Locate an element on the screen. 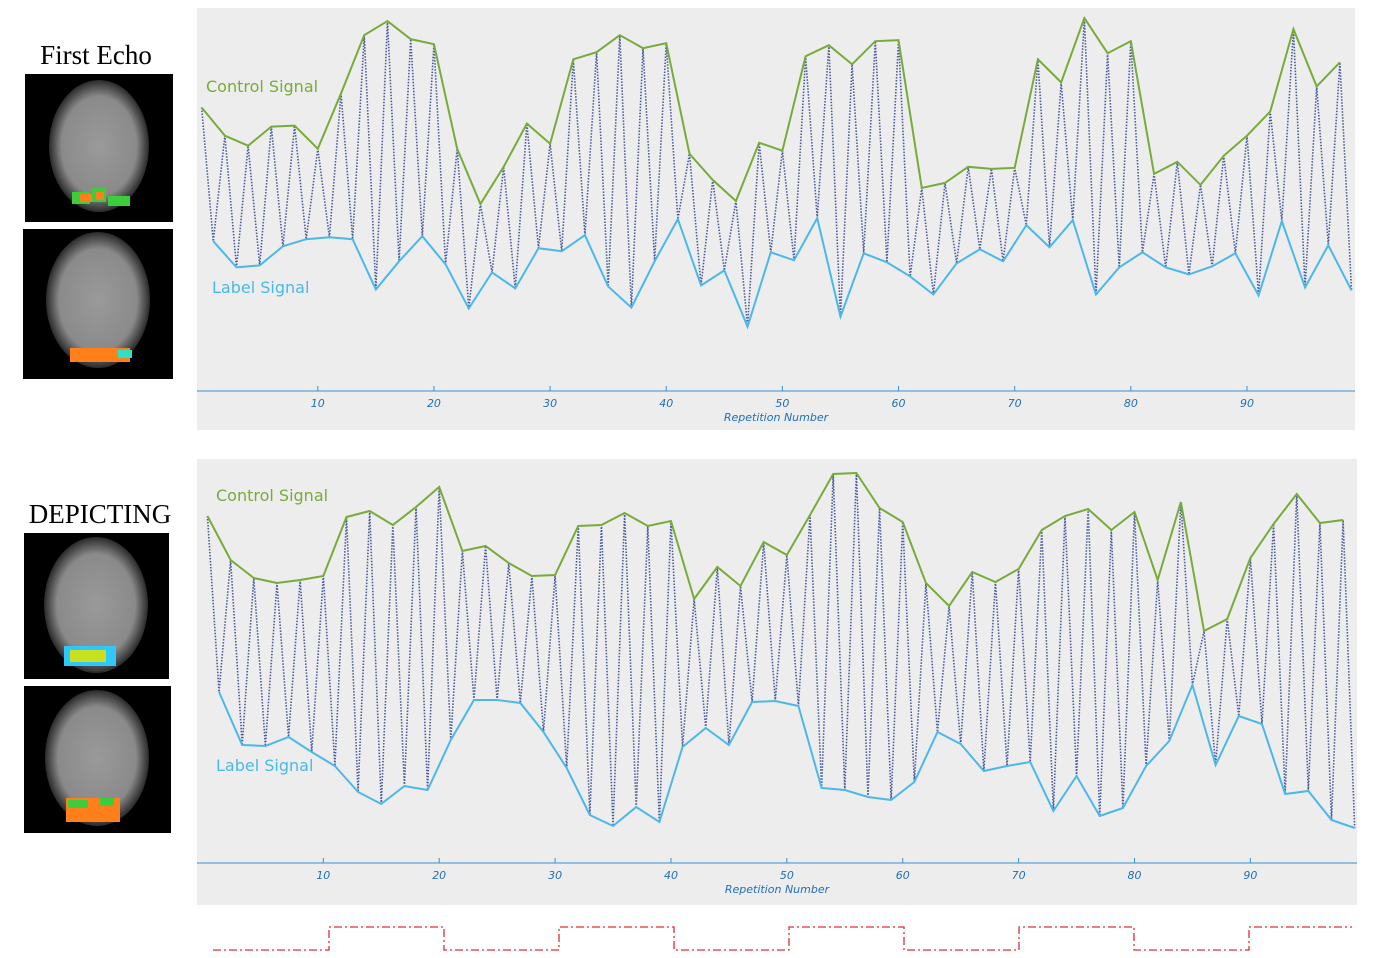 This screenshot has height=958, width=1385. block-design is located at coordinates (782, 938).